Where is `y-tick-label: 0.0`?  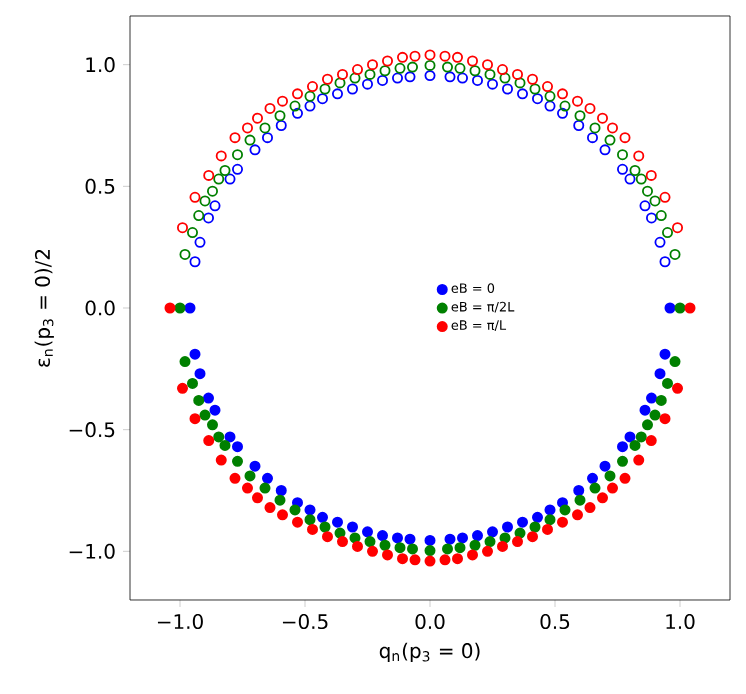
y-tick-label: 0.0 is located at coordinates (100, 308).